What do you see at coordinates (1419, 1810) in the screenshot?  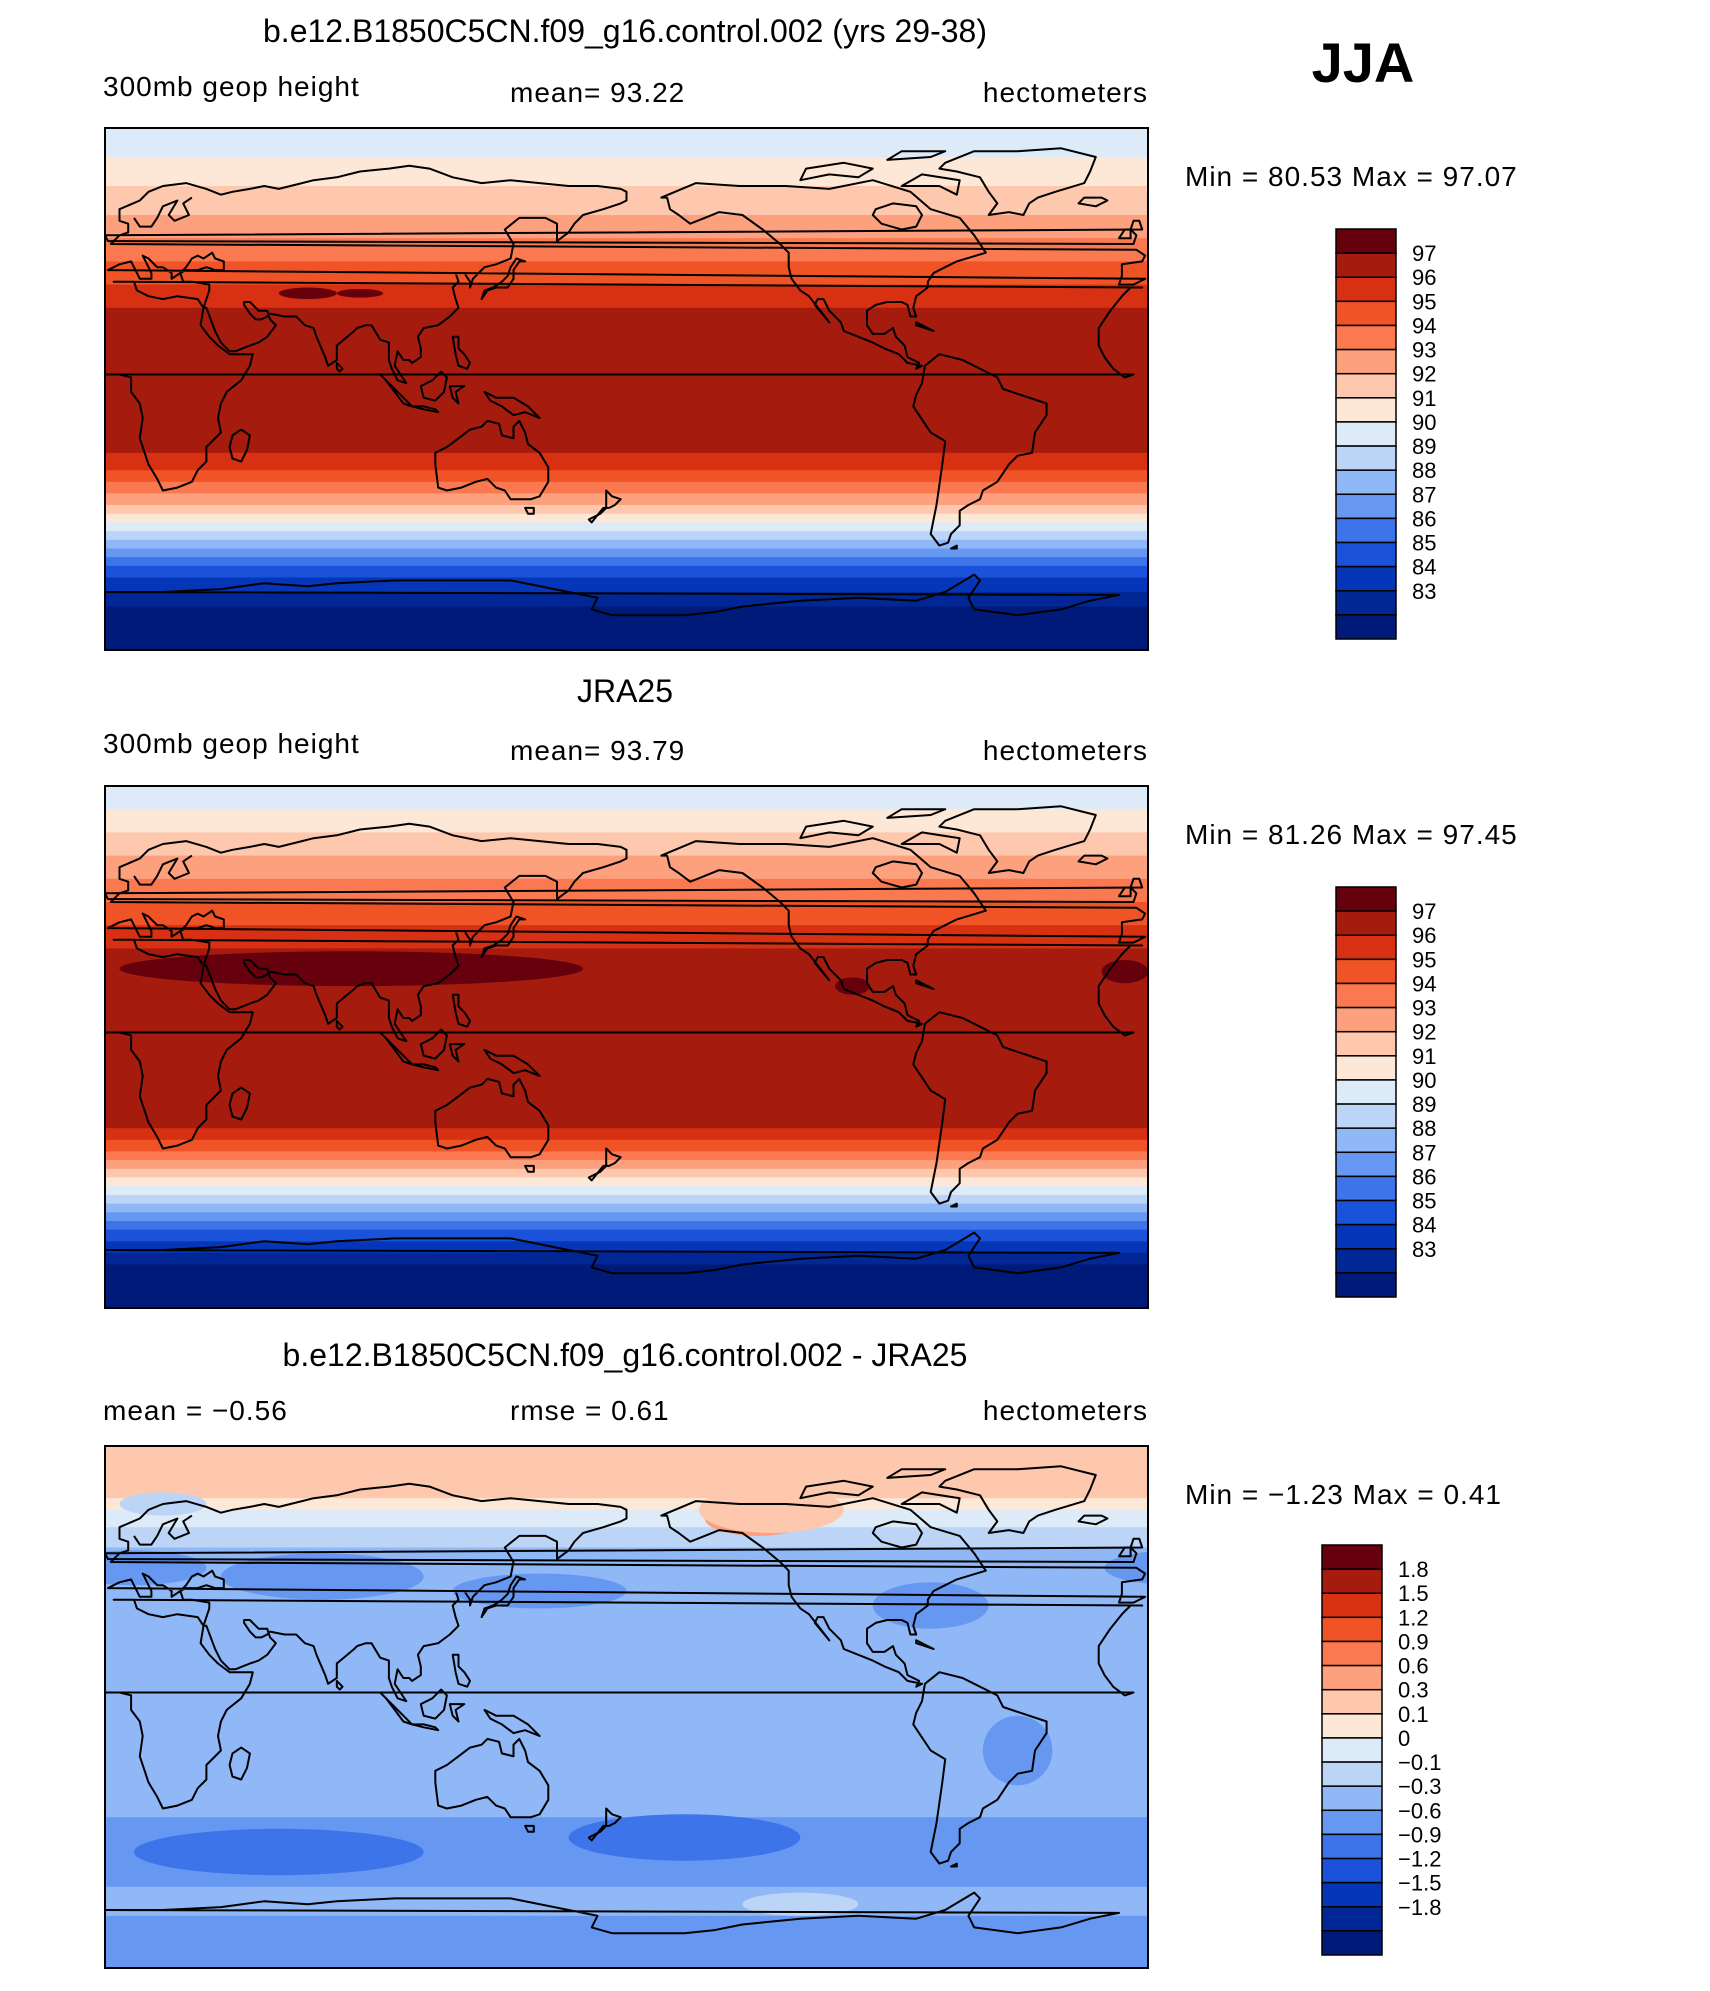 I see `colorbar-tick-label: −0.6` at bounding box center [1419, 1810].